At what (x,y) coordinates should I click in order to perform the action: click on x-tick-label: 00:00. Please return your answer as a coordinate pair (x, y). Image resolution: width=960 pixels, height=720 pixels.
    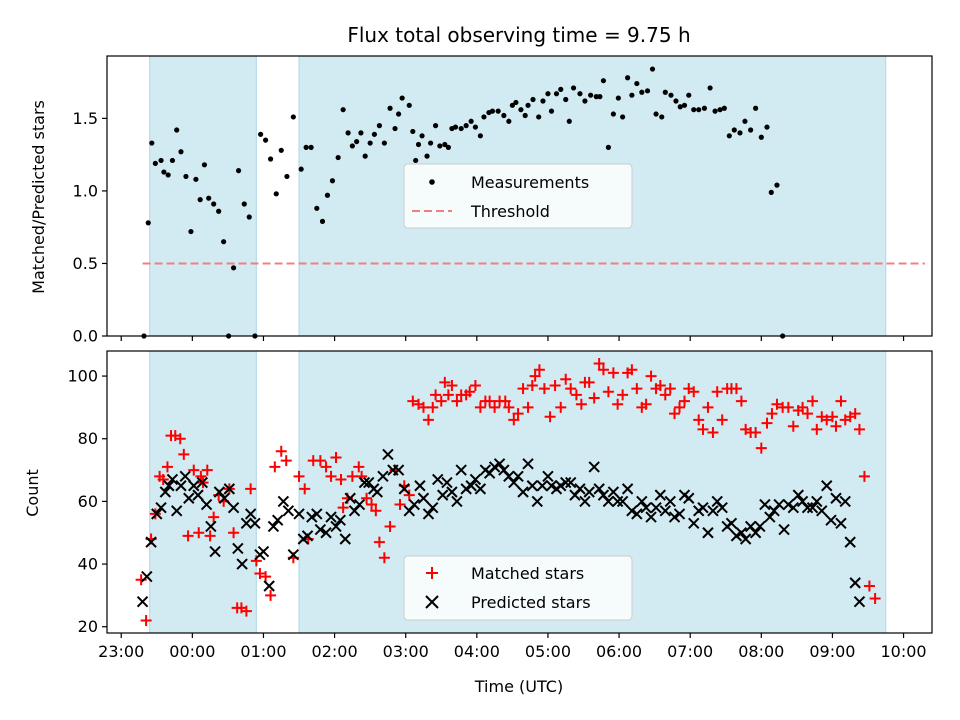
    Looking at the image, I should click on (192, 651).